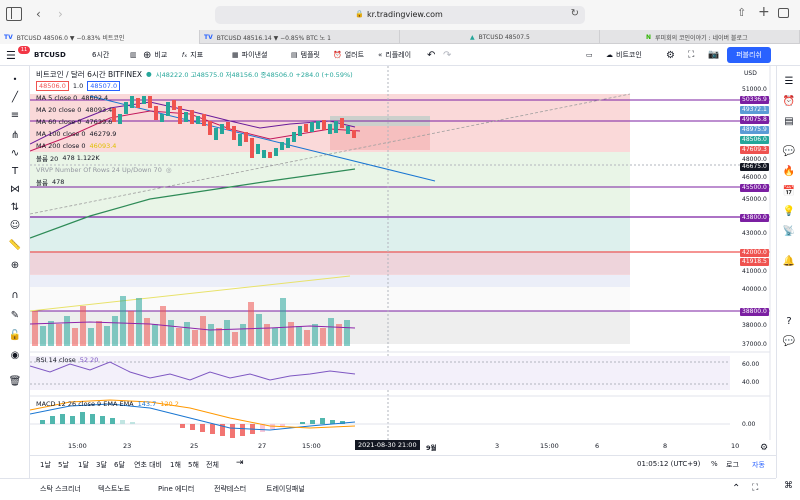  I want to click on replay-button: « 리플레이, so click(394, 55).